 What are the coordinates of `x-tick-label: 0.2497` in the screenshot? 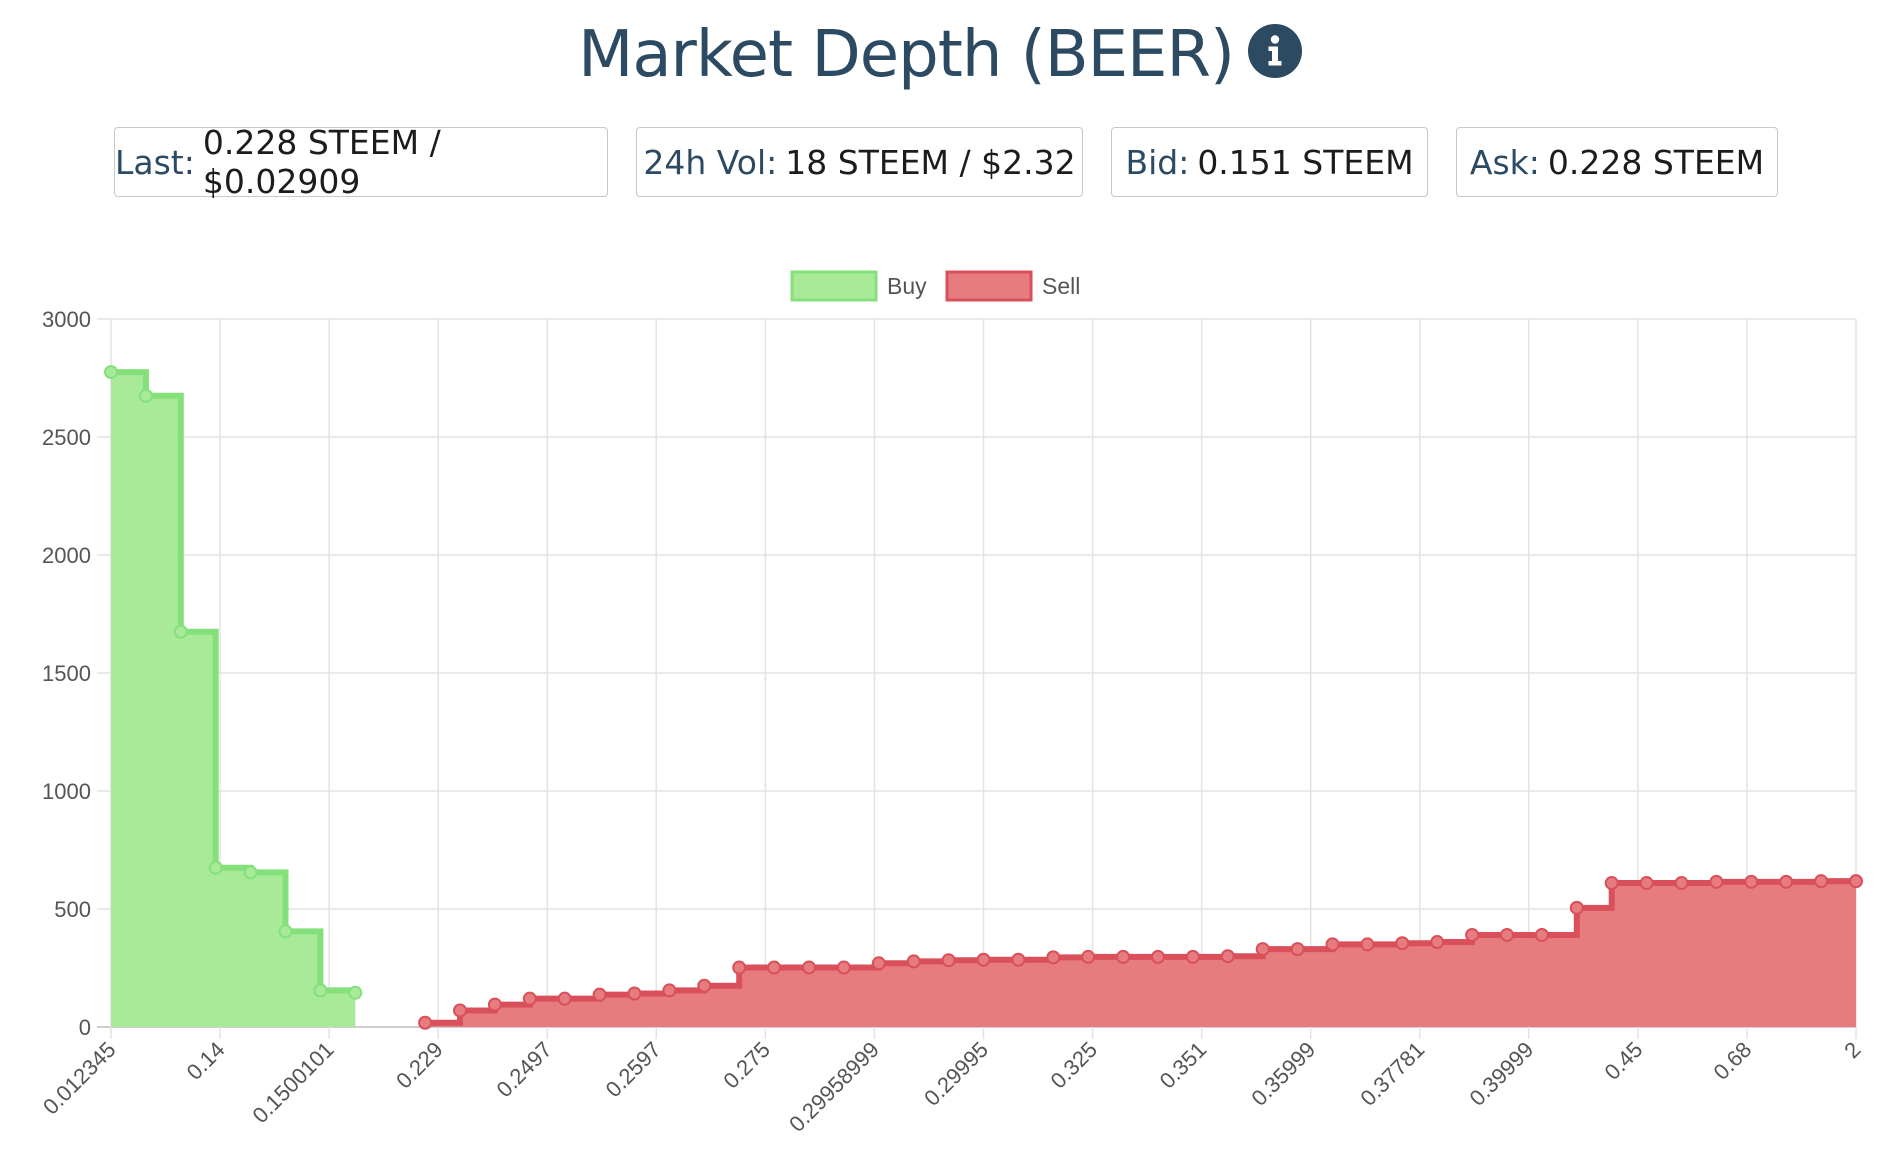 It's located at (524, 1069).